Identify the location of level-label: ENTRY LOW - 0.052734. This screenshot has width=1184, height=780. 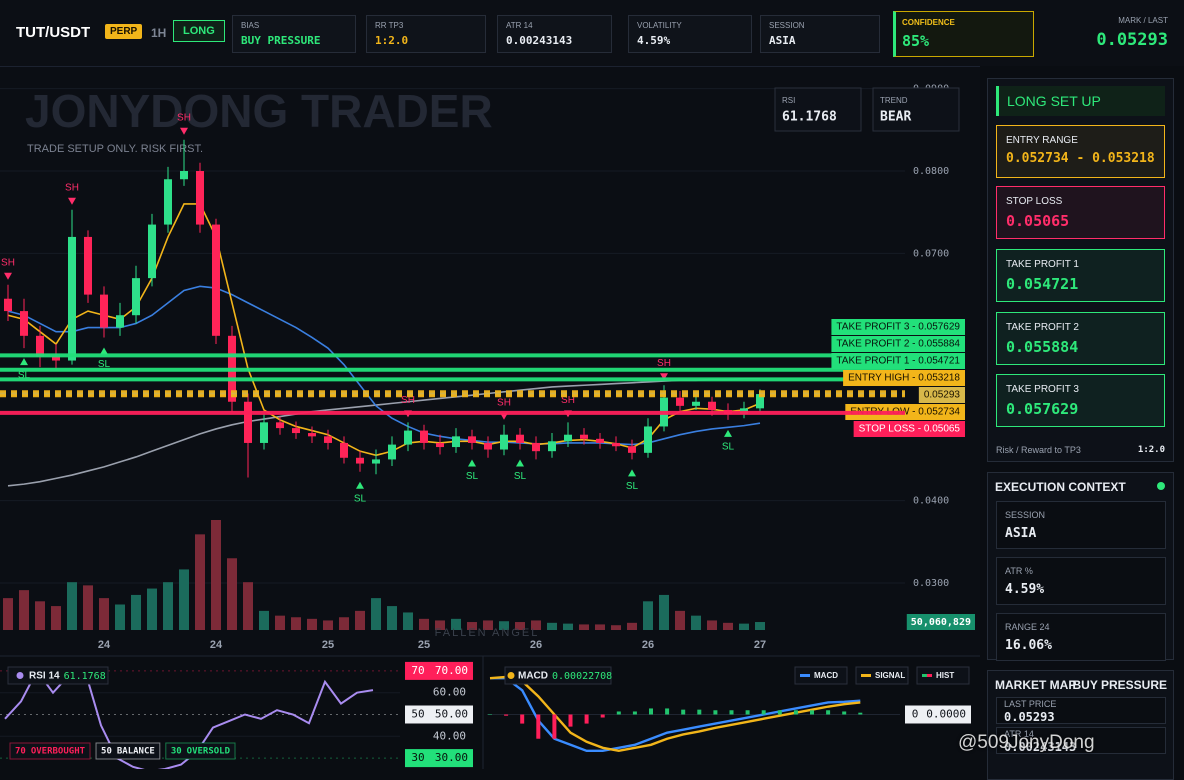
(905, 412).